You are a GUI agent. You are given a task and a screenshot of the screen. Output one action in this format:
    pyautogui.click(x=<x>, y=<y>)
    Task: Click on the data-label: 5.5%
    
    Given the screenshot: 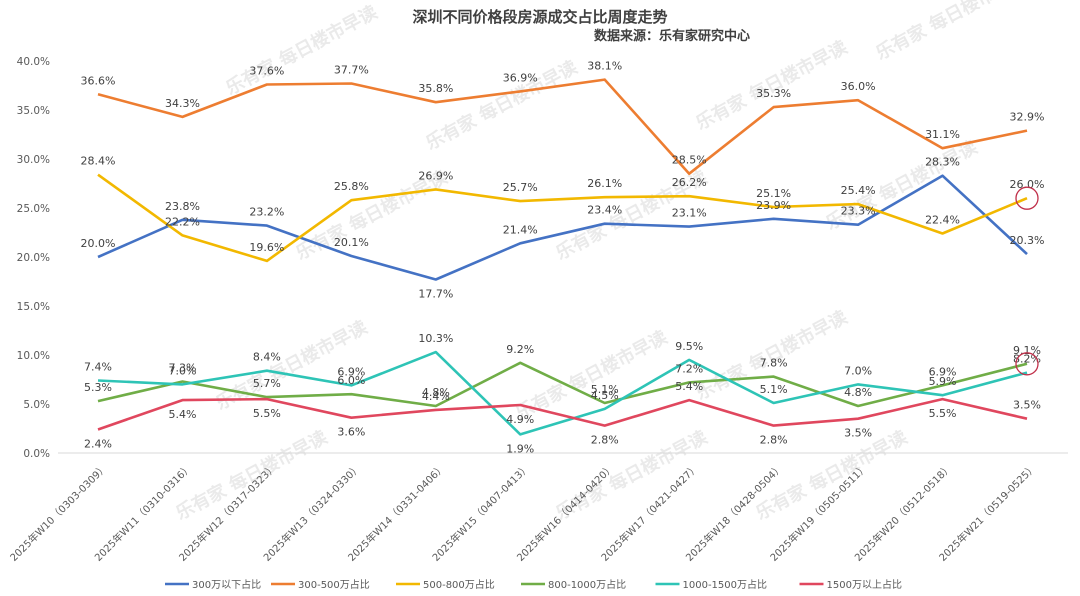 What is the action you would take?
    pyautogui.click(x=943, y=413)
    